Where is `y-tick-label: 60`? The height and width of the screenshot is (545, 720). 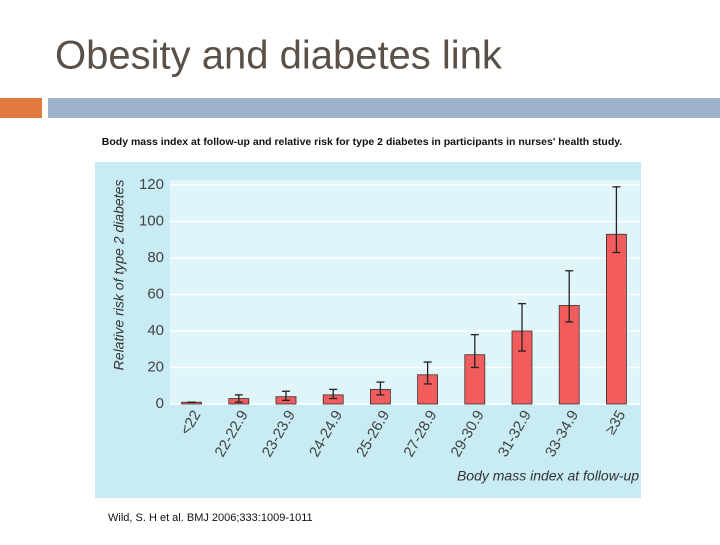 y-tick-label: 60 is located at coordinates (155, 293).